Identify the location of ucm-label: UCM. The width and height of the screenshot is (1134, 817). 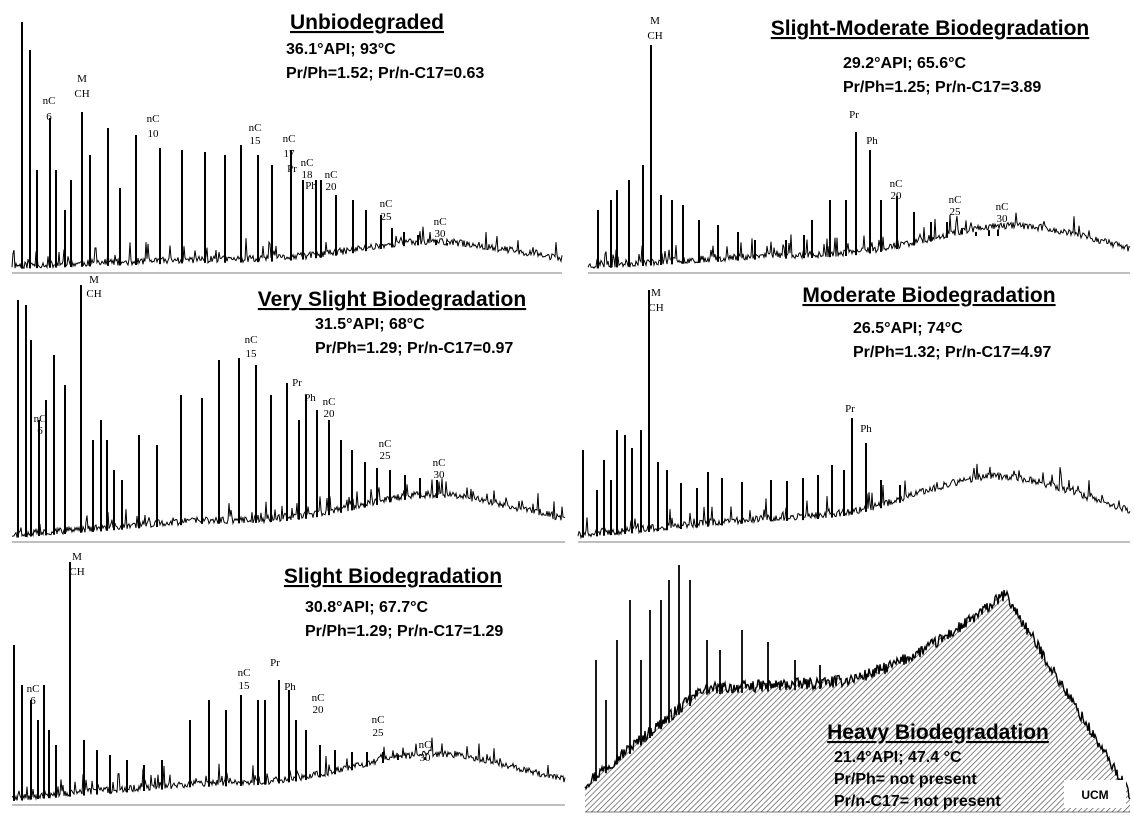
(1094, 795).